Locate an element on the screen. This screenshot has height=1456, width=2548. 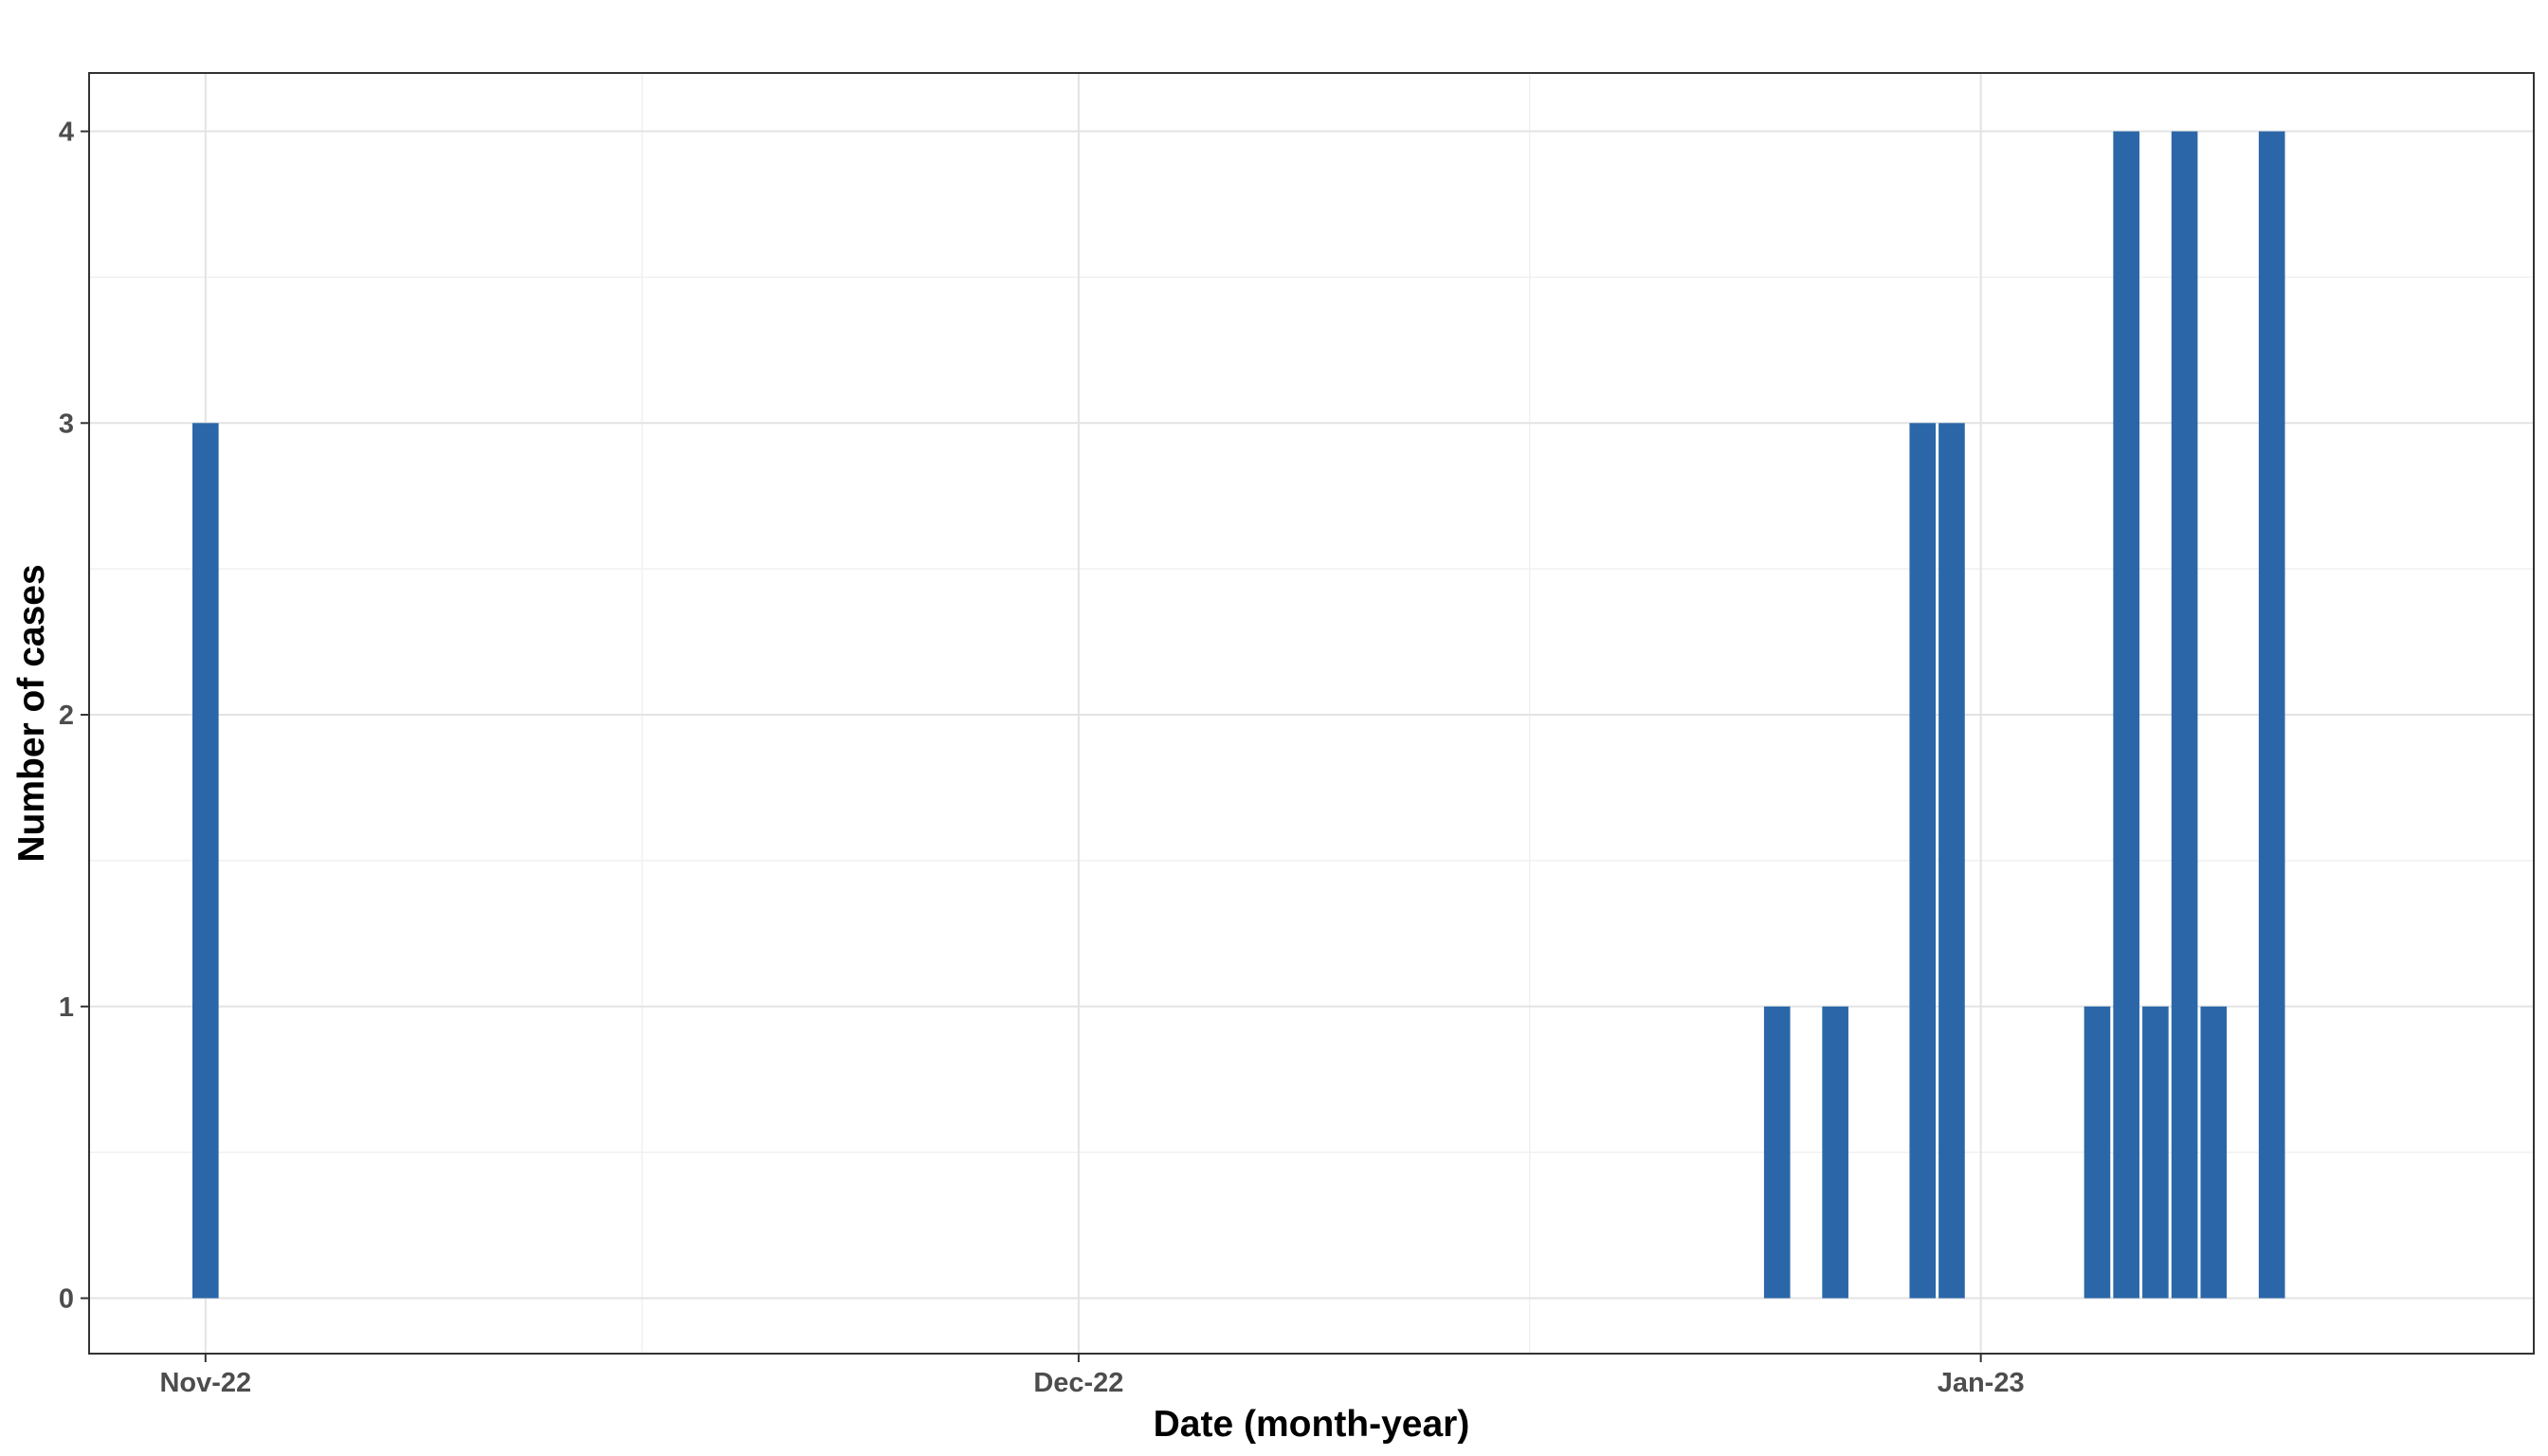
x-tick-label: Nov-22 is located at coordinates (205, 1383).